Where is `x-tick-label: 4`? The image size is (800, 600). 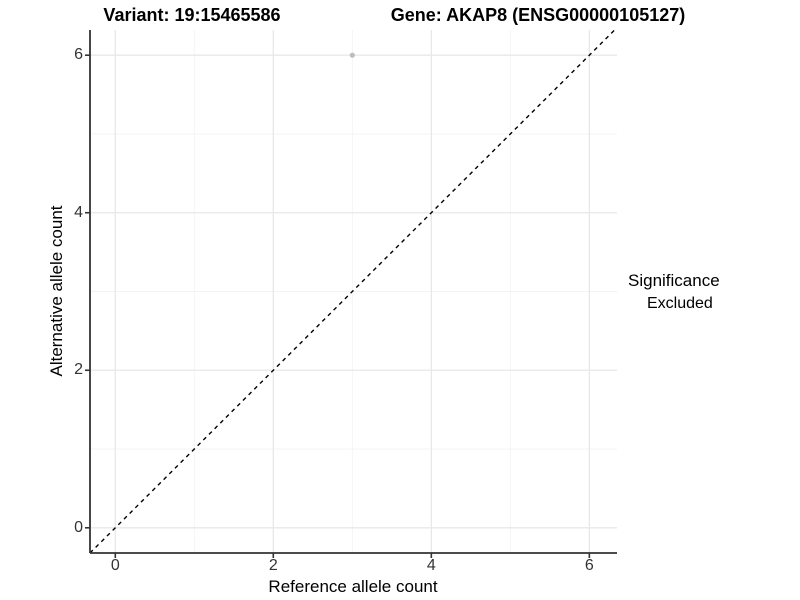 x-tick-label: 4 is located at coordinates (431, 565).